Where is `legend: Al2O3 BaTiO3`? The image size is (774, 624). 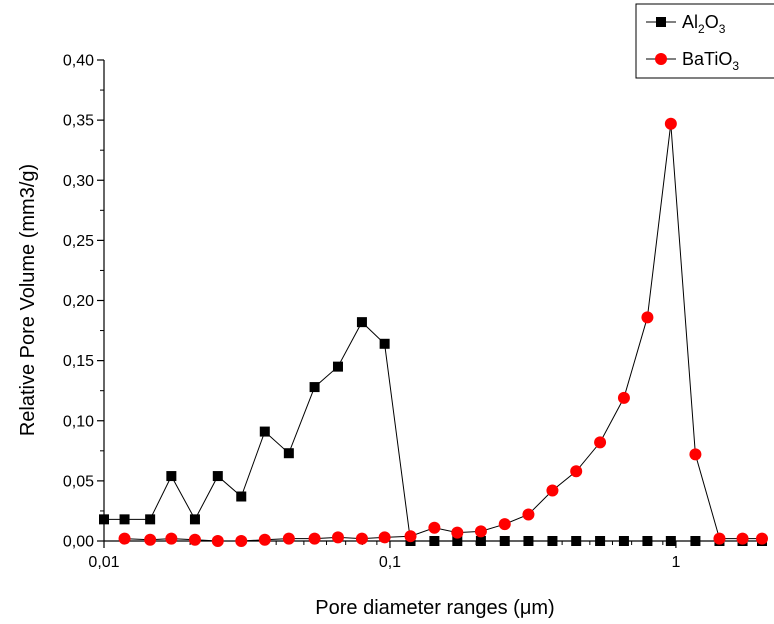
legend: Al2O3 BaTiO3 is located at coordinates (704, 41).